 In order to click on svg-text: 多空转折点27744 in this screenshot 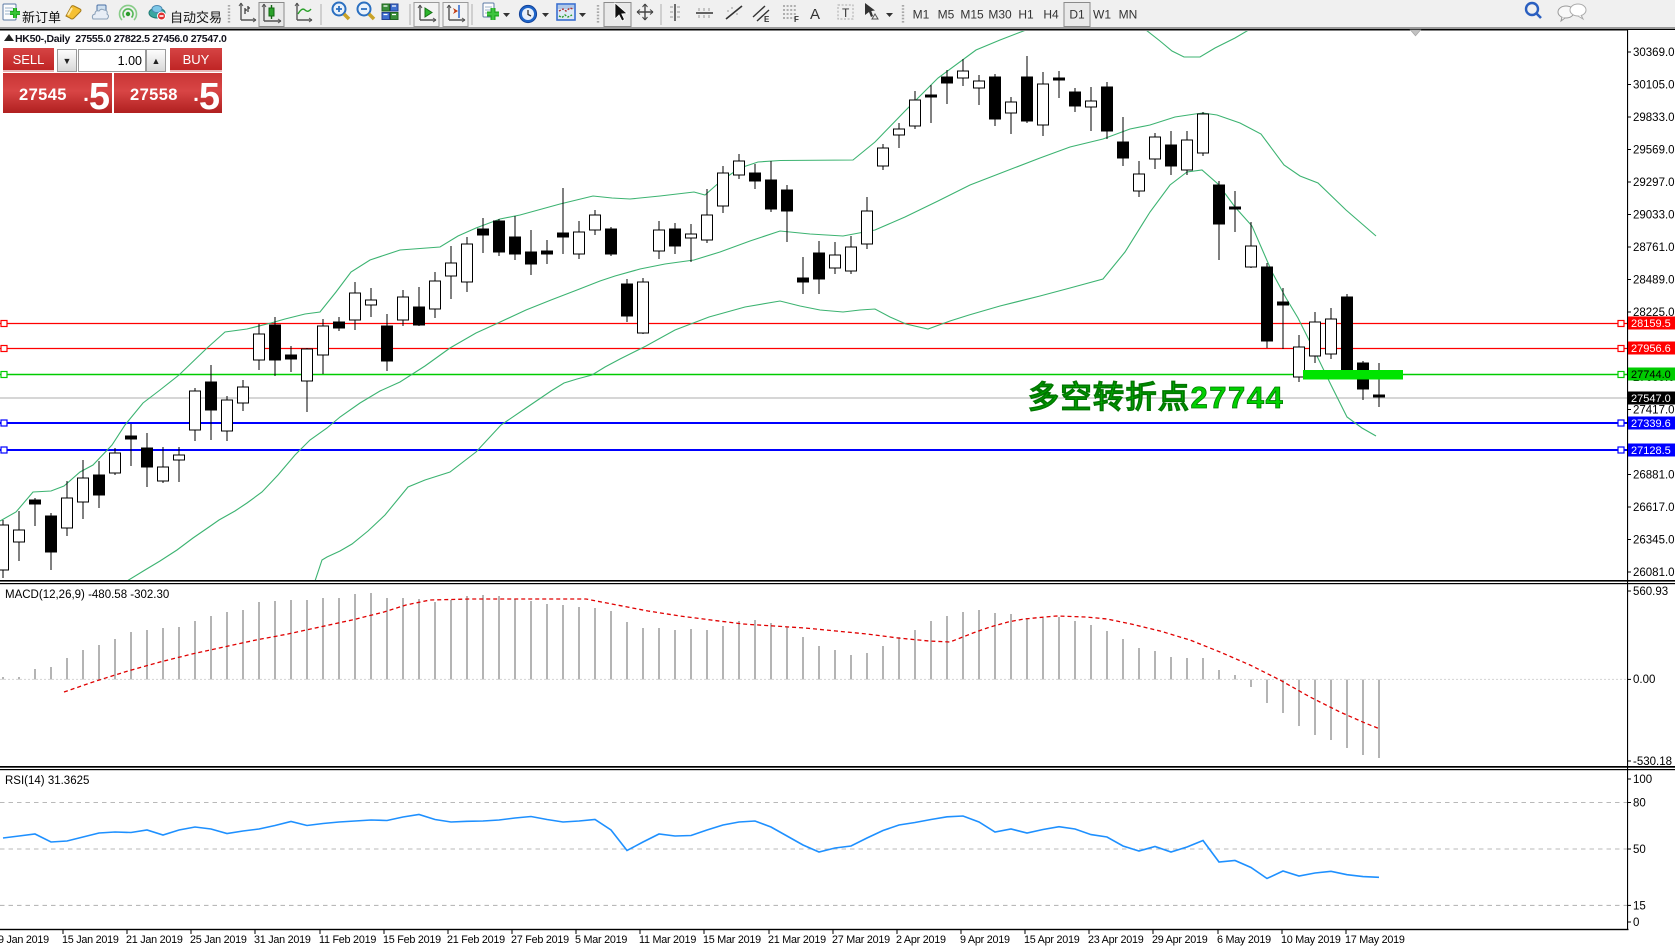, I will do `click(1156, 397)`.